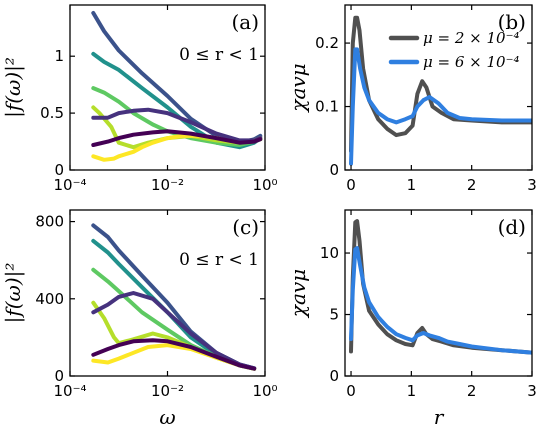  Describe the element at coordinates (471, 38) in the screenshot. I see `legend-entry: μ = 2 × 10⁻⁴` at that location.